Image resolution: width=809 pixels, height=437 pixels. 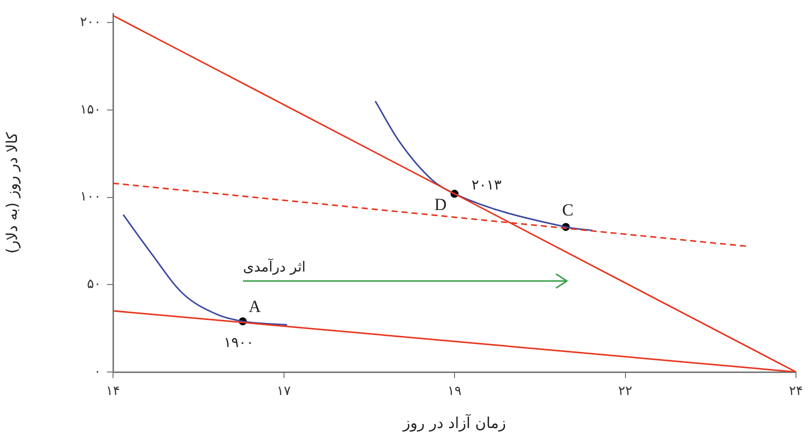 What do you see at coordinates (239, 342) in the screenshot?
I see `annotation: ۱۹۰۰` at bounding box center [239, 342].